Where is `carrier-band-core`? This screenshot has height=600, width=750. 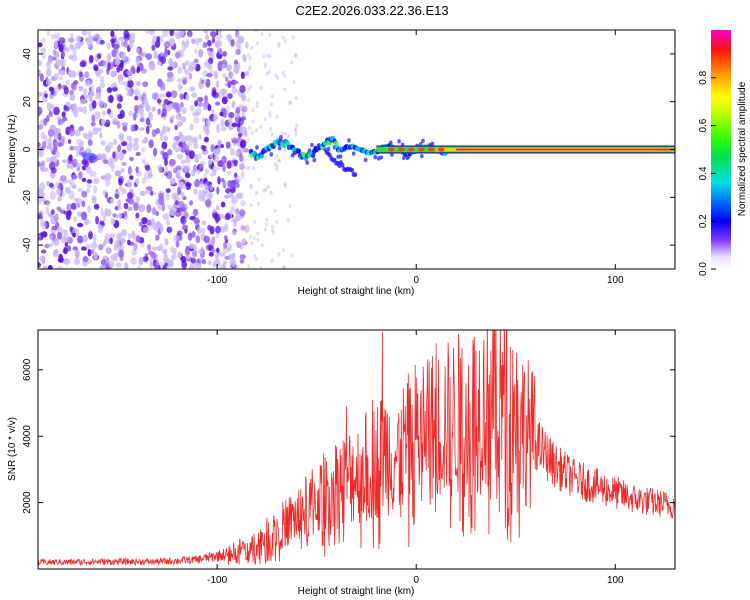
carrier-band-core is located at coordinates (565, 149).